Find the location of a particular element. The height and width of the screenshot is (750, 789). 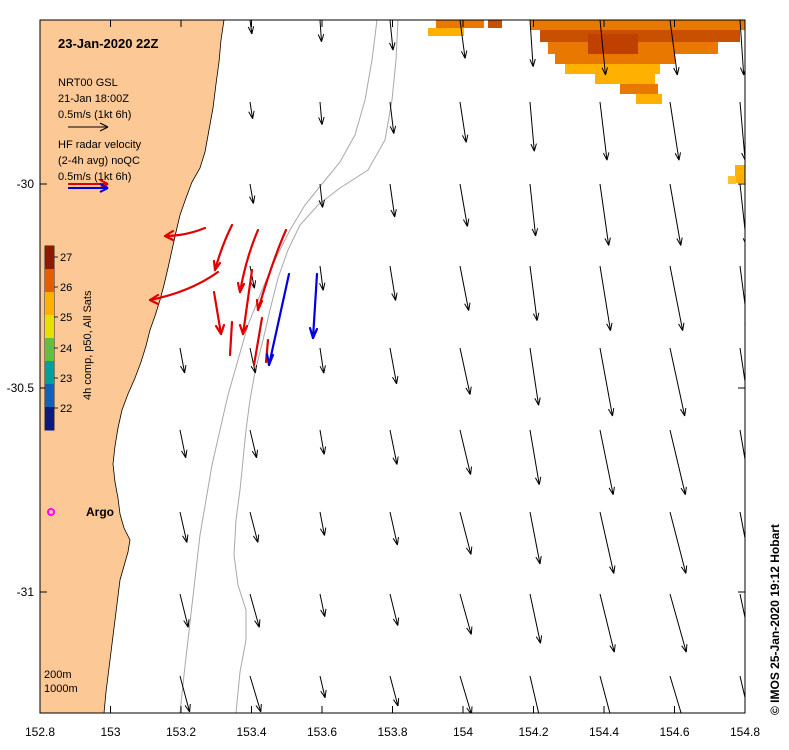

x-tick-label: 153 is located at coordinates (110, 732).